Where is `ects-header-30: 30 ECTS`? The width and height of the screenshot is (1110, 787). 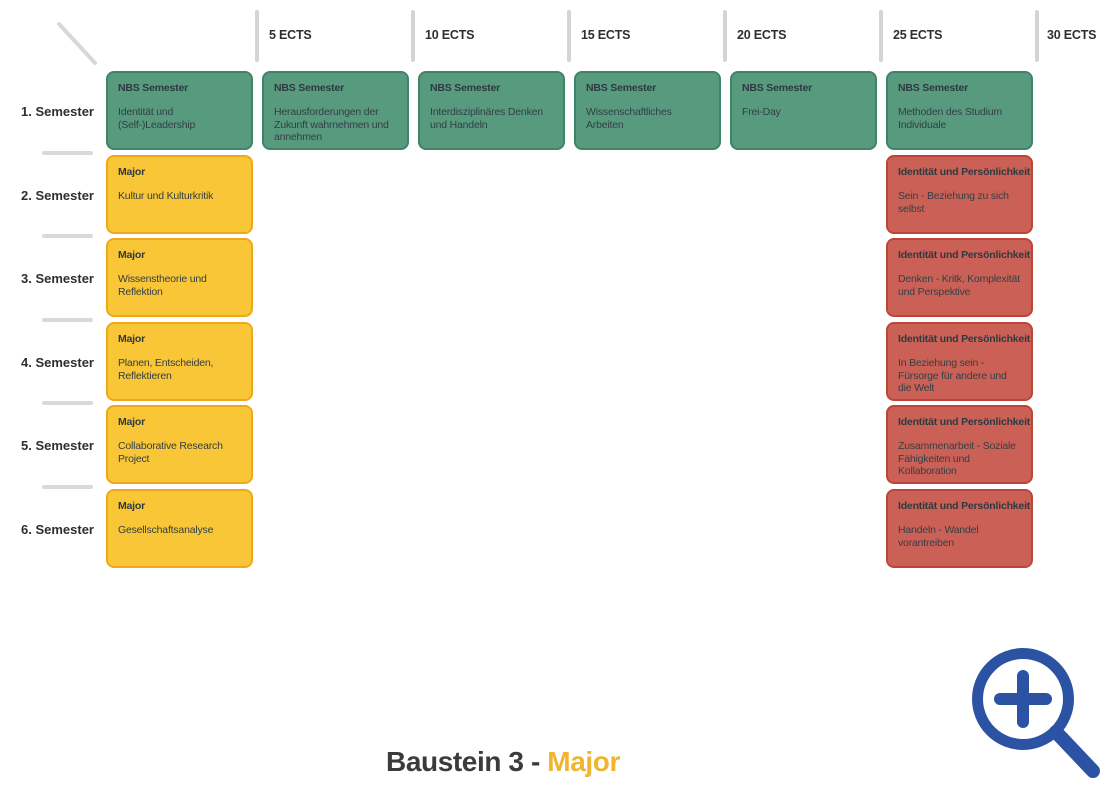
ects-header-30: 30 ECTS is located at coordinates (1072, 35).